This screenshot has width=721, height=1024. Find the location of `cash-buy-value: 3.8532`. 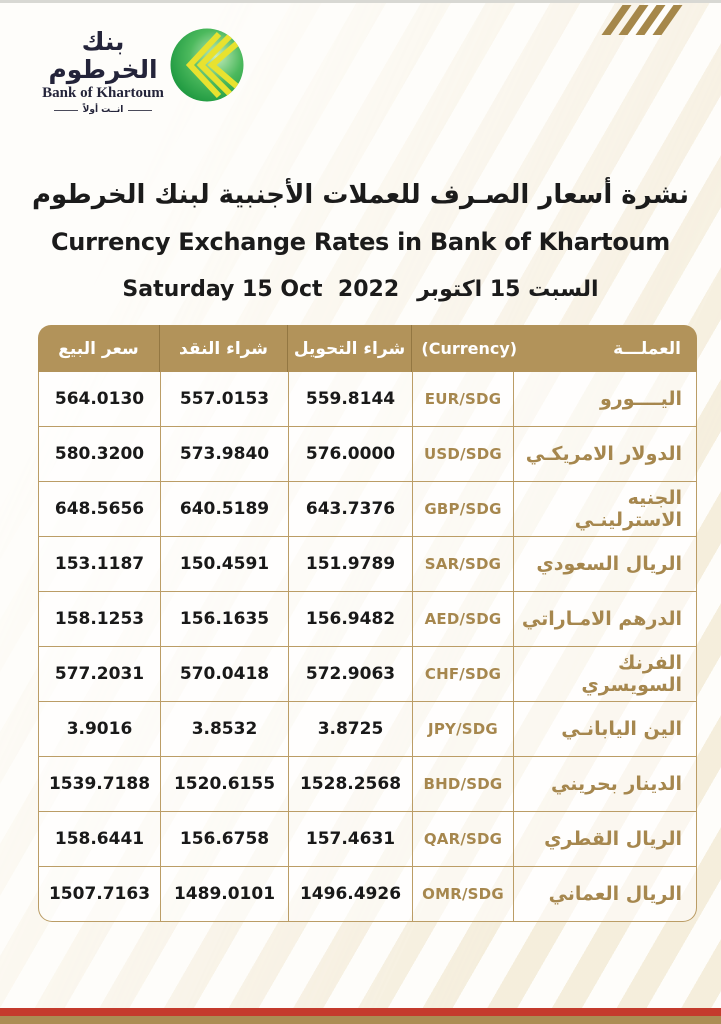

cash-buy-value: 3.8532 is located at coordinates (225, 729).